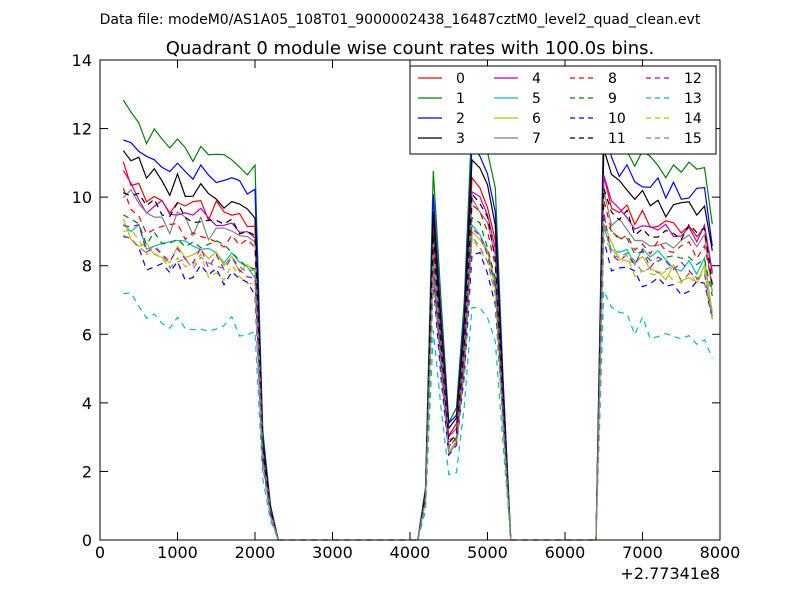  Describe the element at coordinates (693, 139) in the screenshot. I see `legend-label-15: 15` at that location.